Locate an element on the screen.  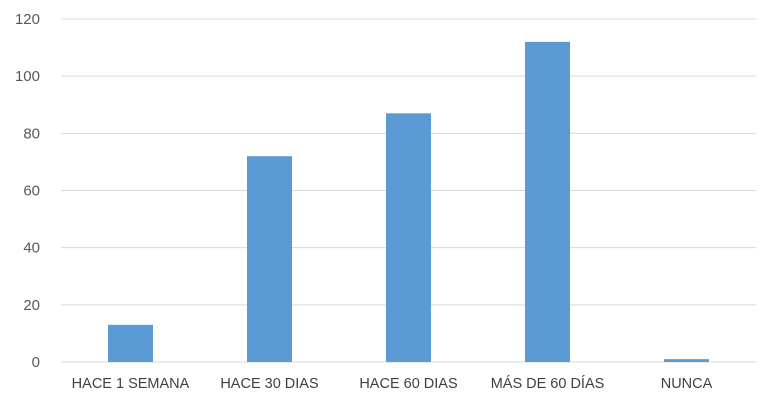
y-tick-label: 0 is located at coordinates (36, 362).